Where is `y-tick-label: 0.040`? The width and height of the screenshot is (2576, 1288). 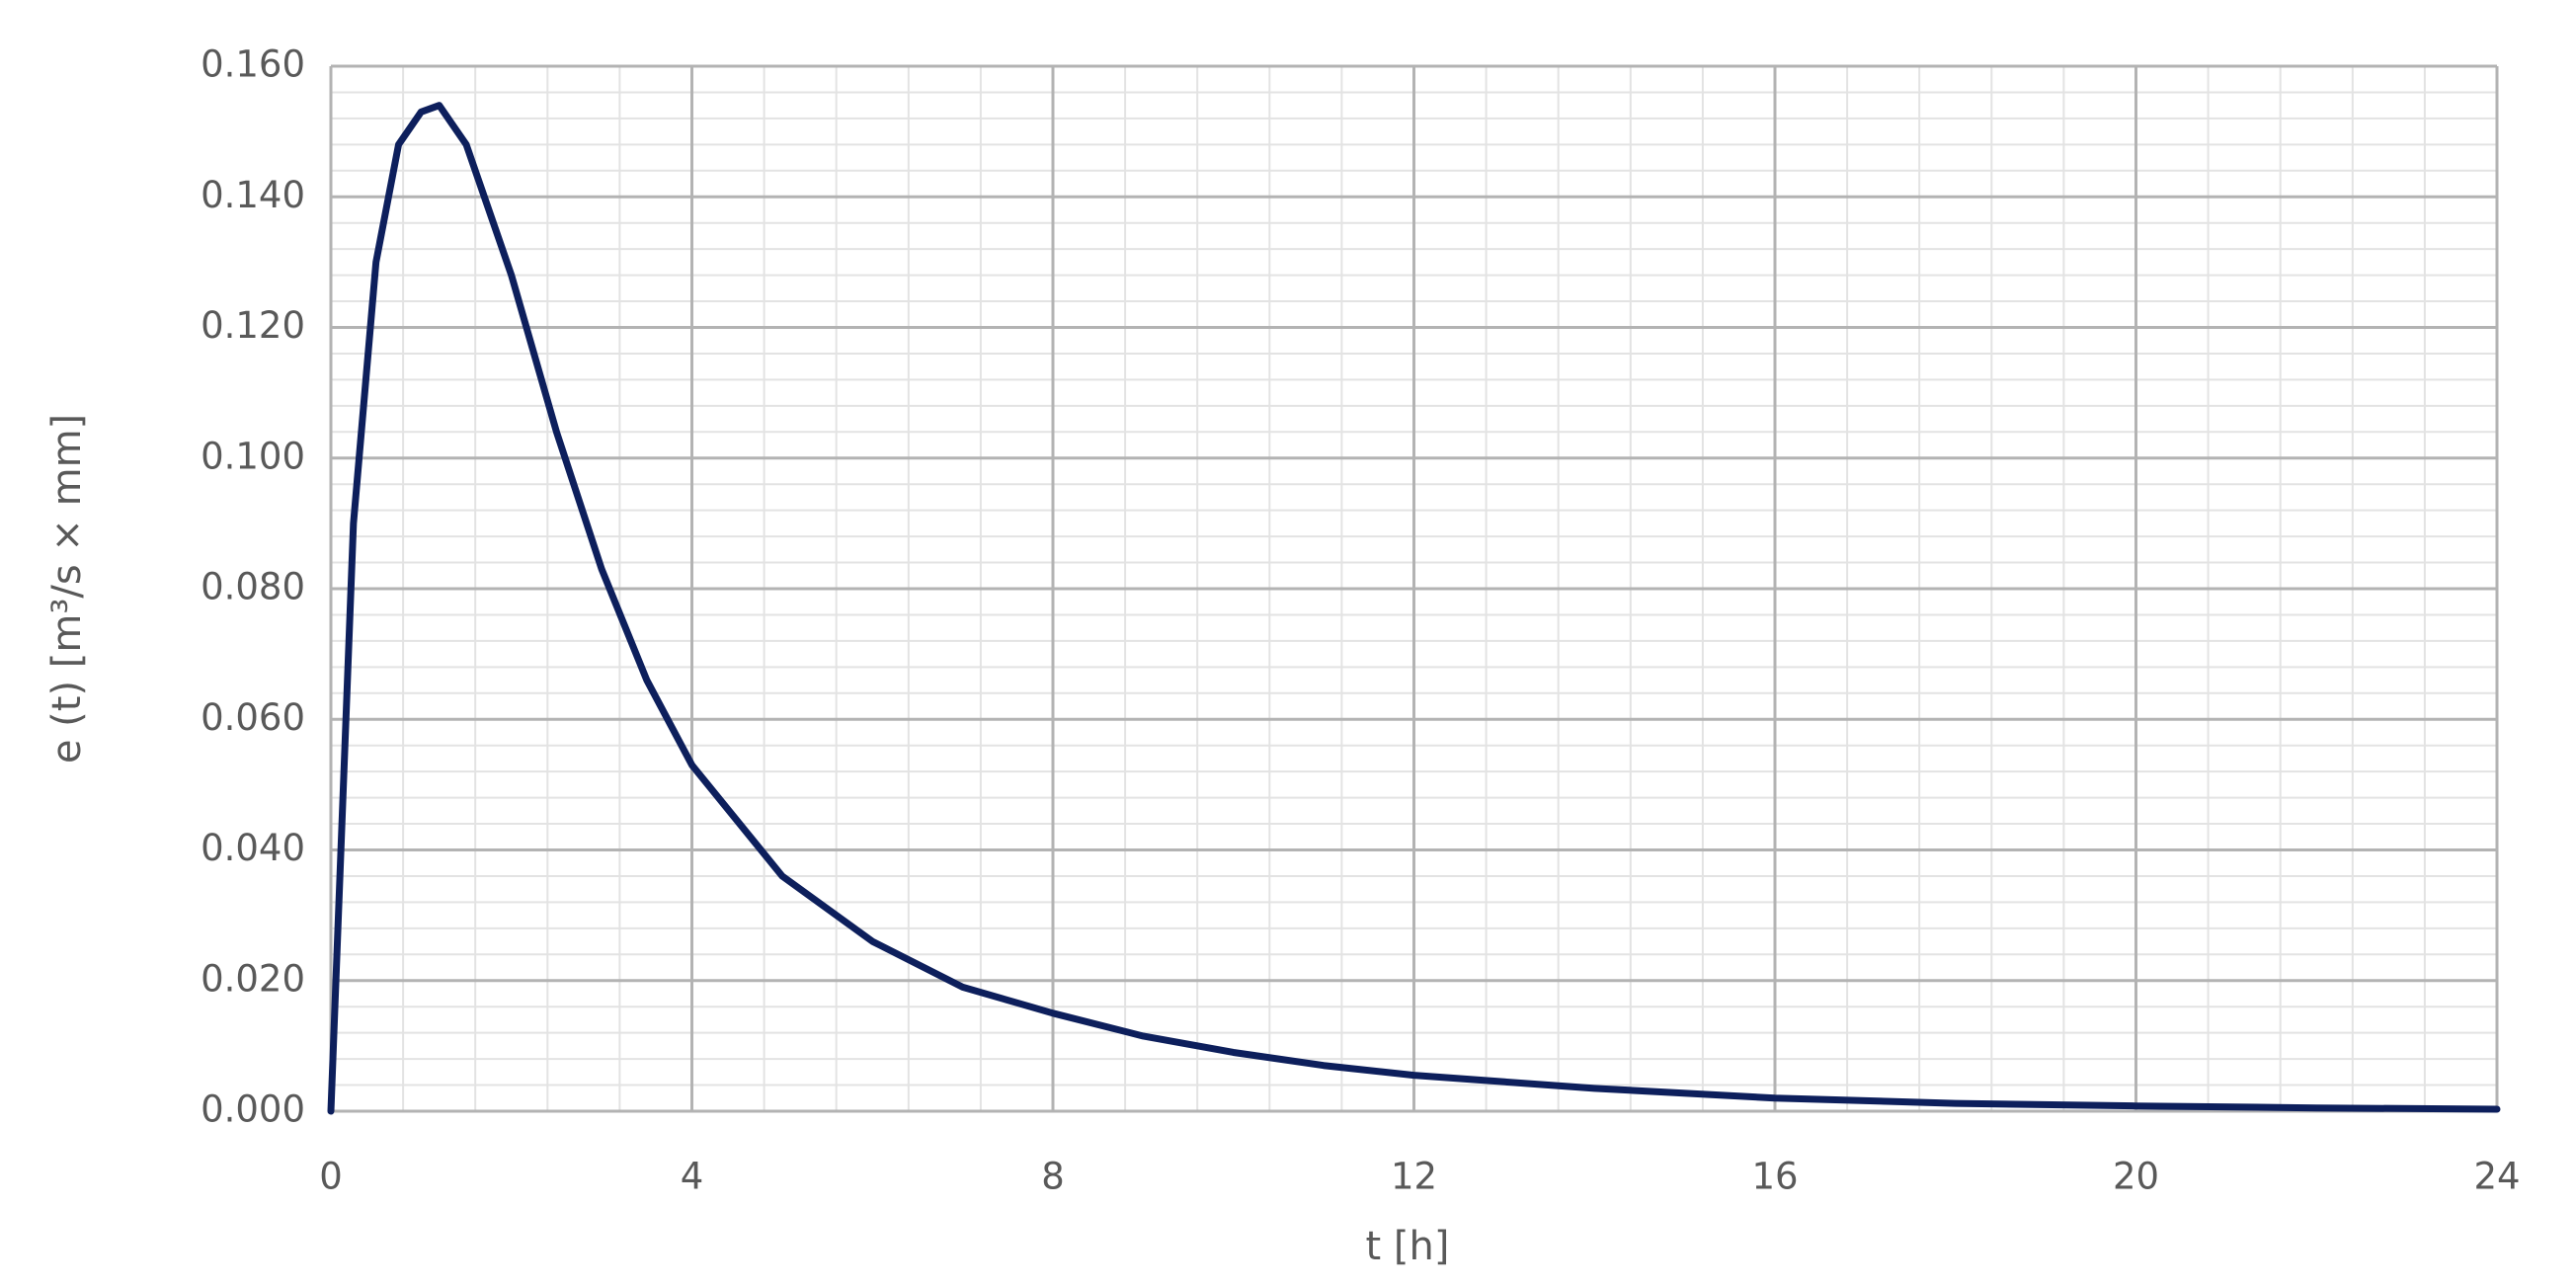
y-tick-label: 0.040 is located at coordinates (253, 848).